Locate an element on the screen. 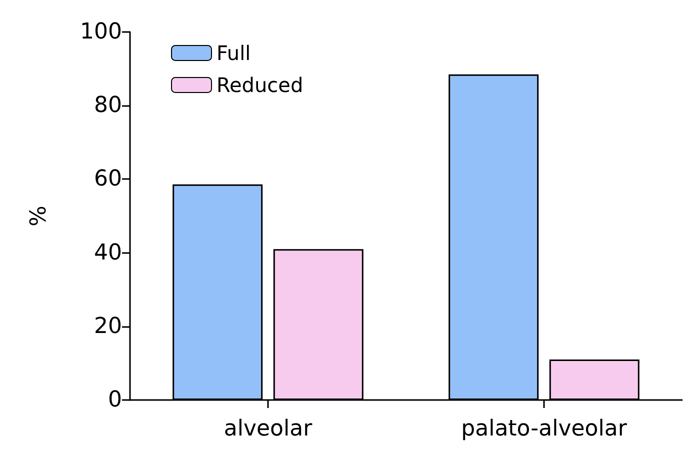 This screenshot has width=692, height=459. y-tick-label: 80 is located at coordinates (108, 105).